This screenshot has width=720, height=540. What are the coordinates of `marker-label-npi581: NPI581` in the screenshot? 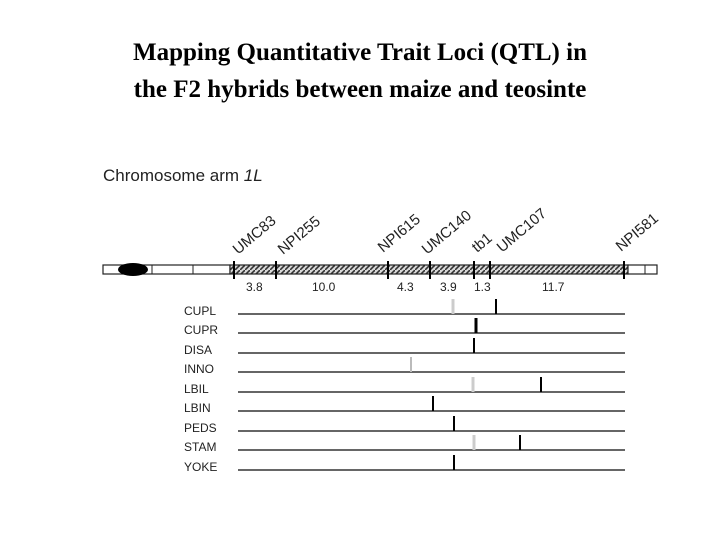 It's located at (637, 232).